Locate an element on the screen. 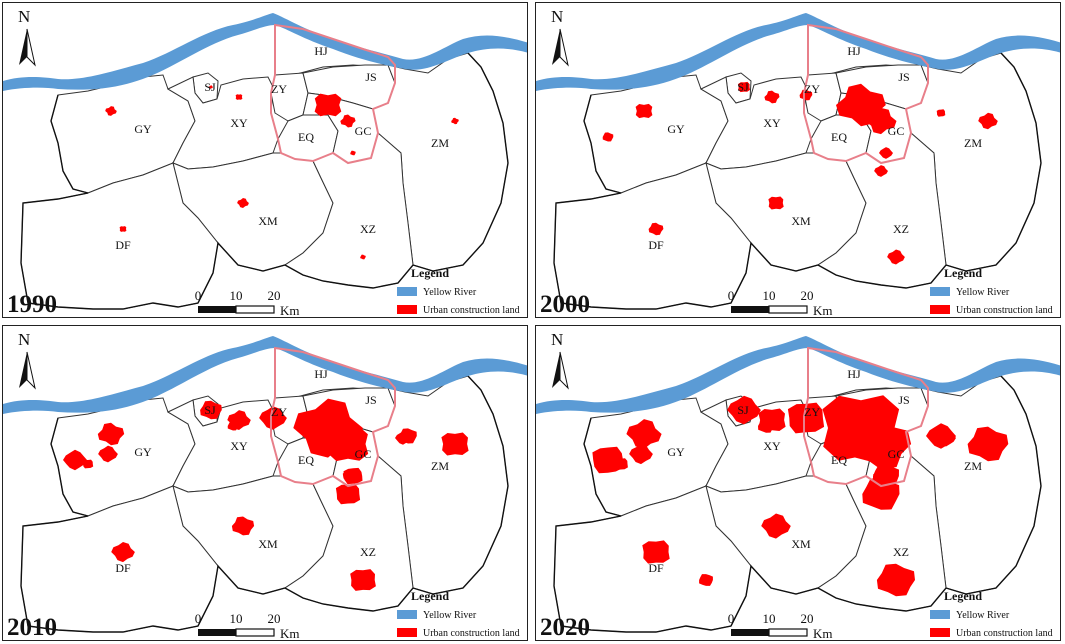  county-label-xz: XZ is located at coordinates (901, 552).